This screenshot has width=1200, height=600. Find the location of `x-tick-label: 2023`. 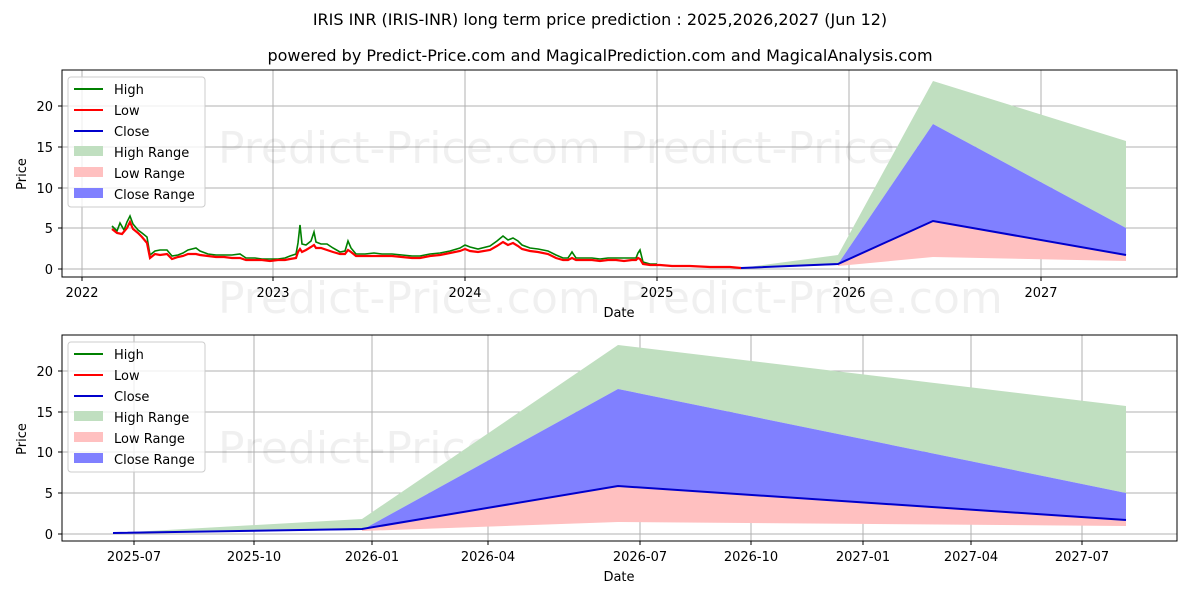

x-tick-label: 2023 is located at coordinates (272, 293).